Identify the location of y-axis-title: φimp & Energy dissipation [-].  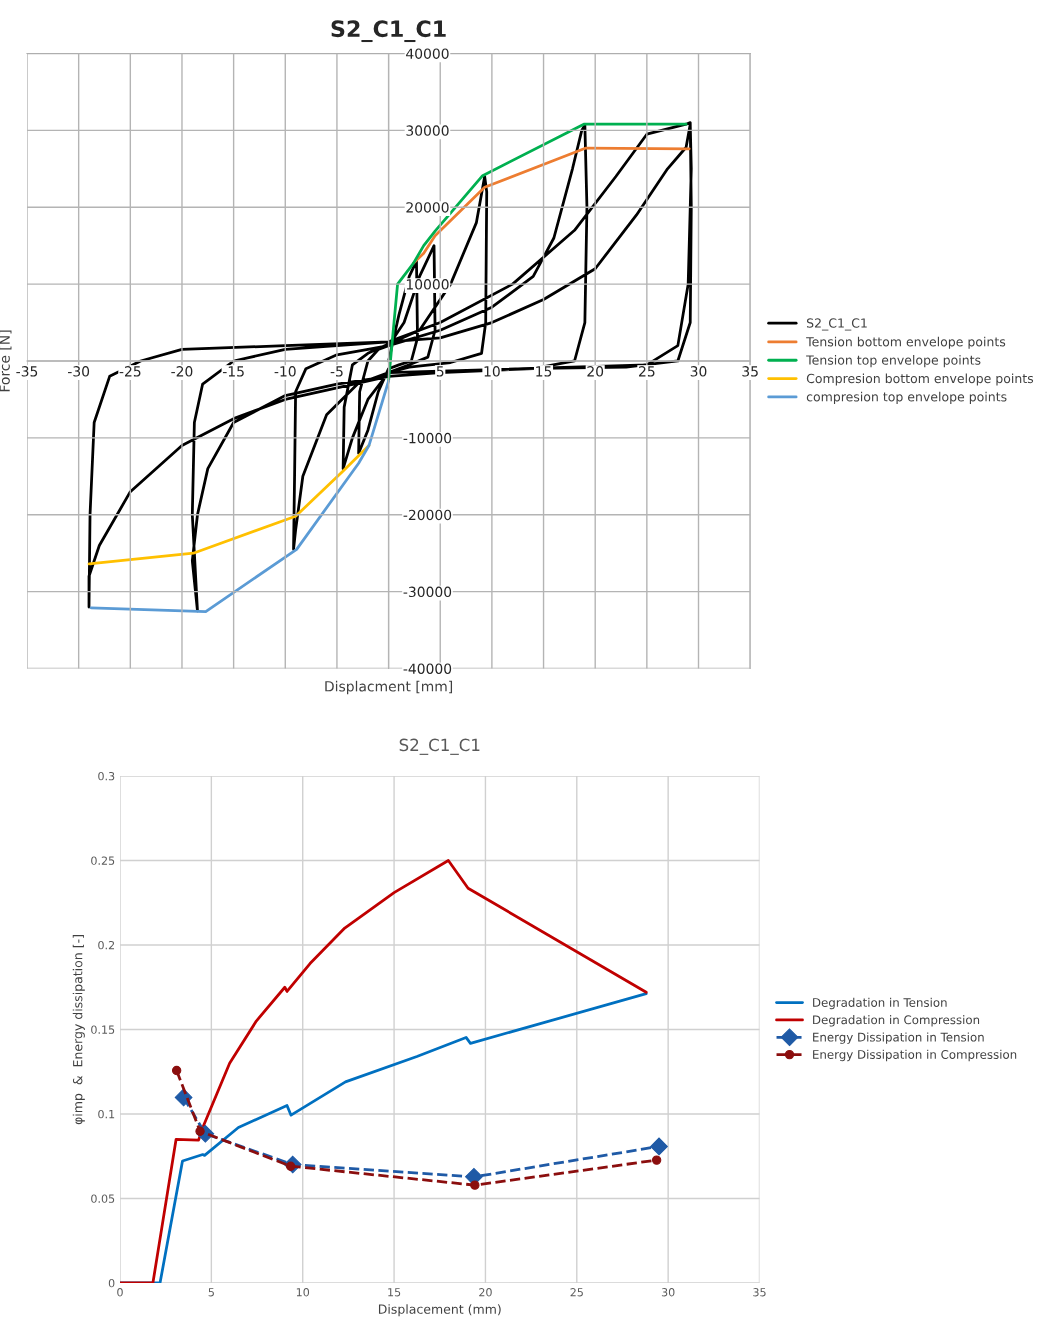
(78, 1030).